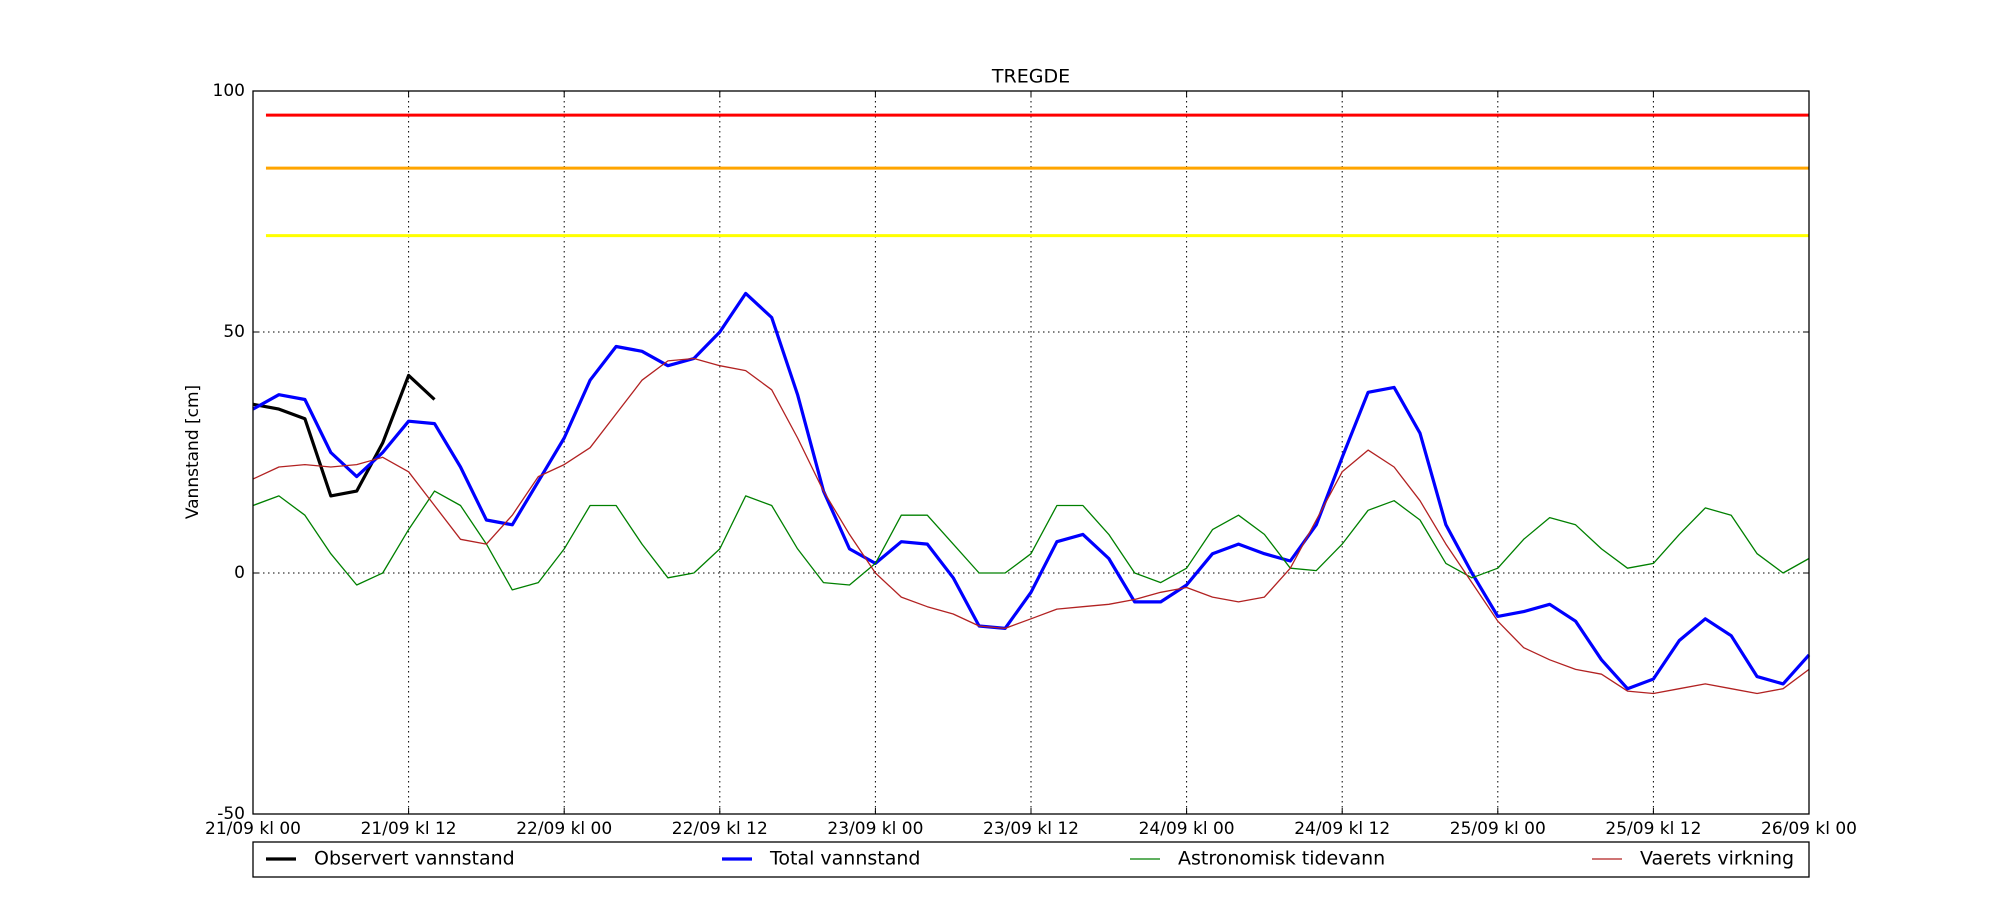  What do you see at coordinates (234, 332) in the screenshot?
I see `y-tick-label: 50` at bounding box center [234, 332].